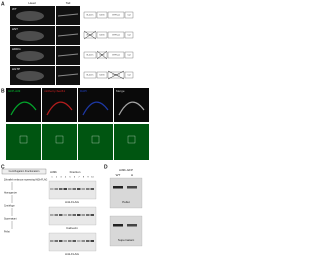 Image resolution: width=320 pixels, height=257 pixels. Describe the element at coordinates (126, 202) in the screenshot. I see `blot-label: Pellet` at that location.